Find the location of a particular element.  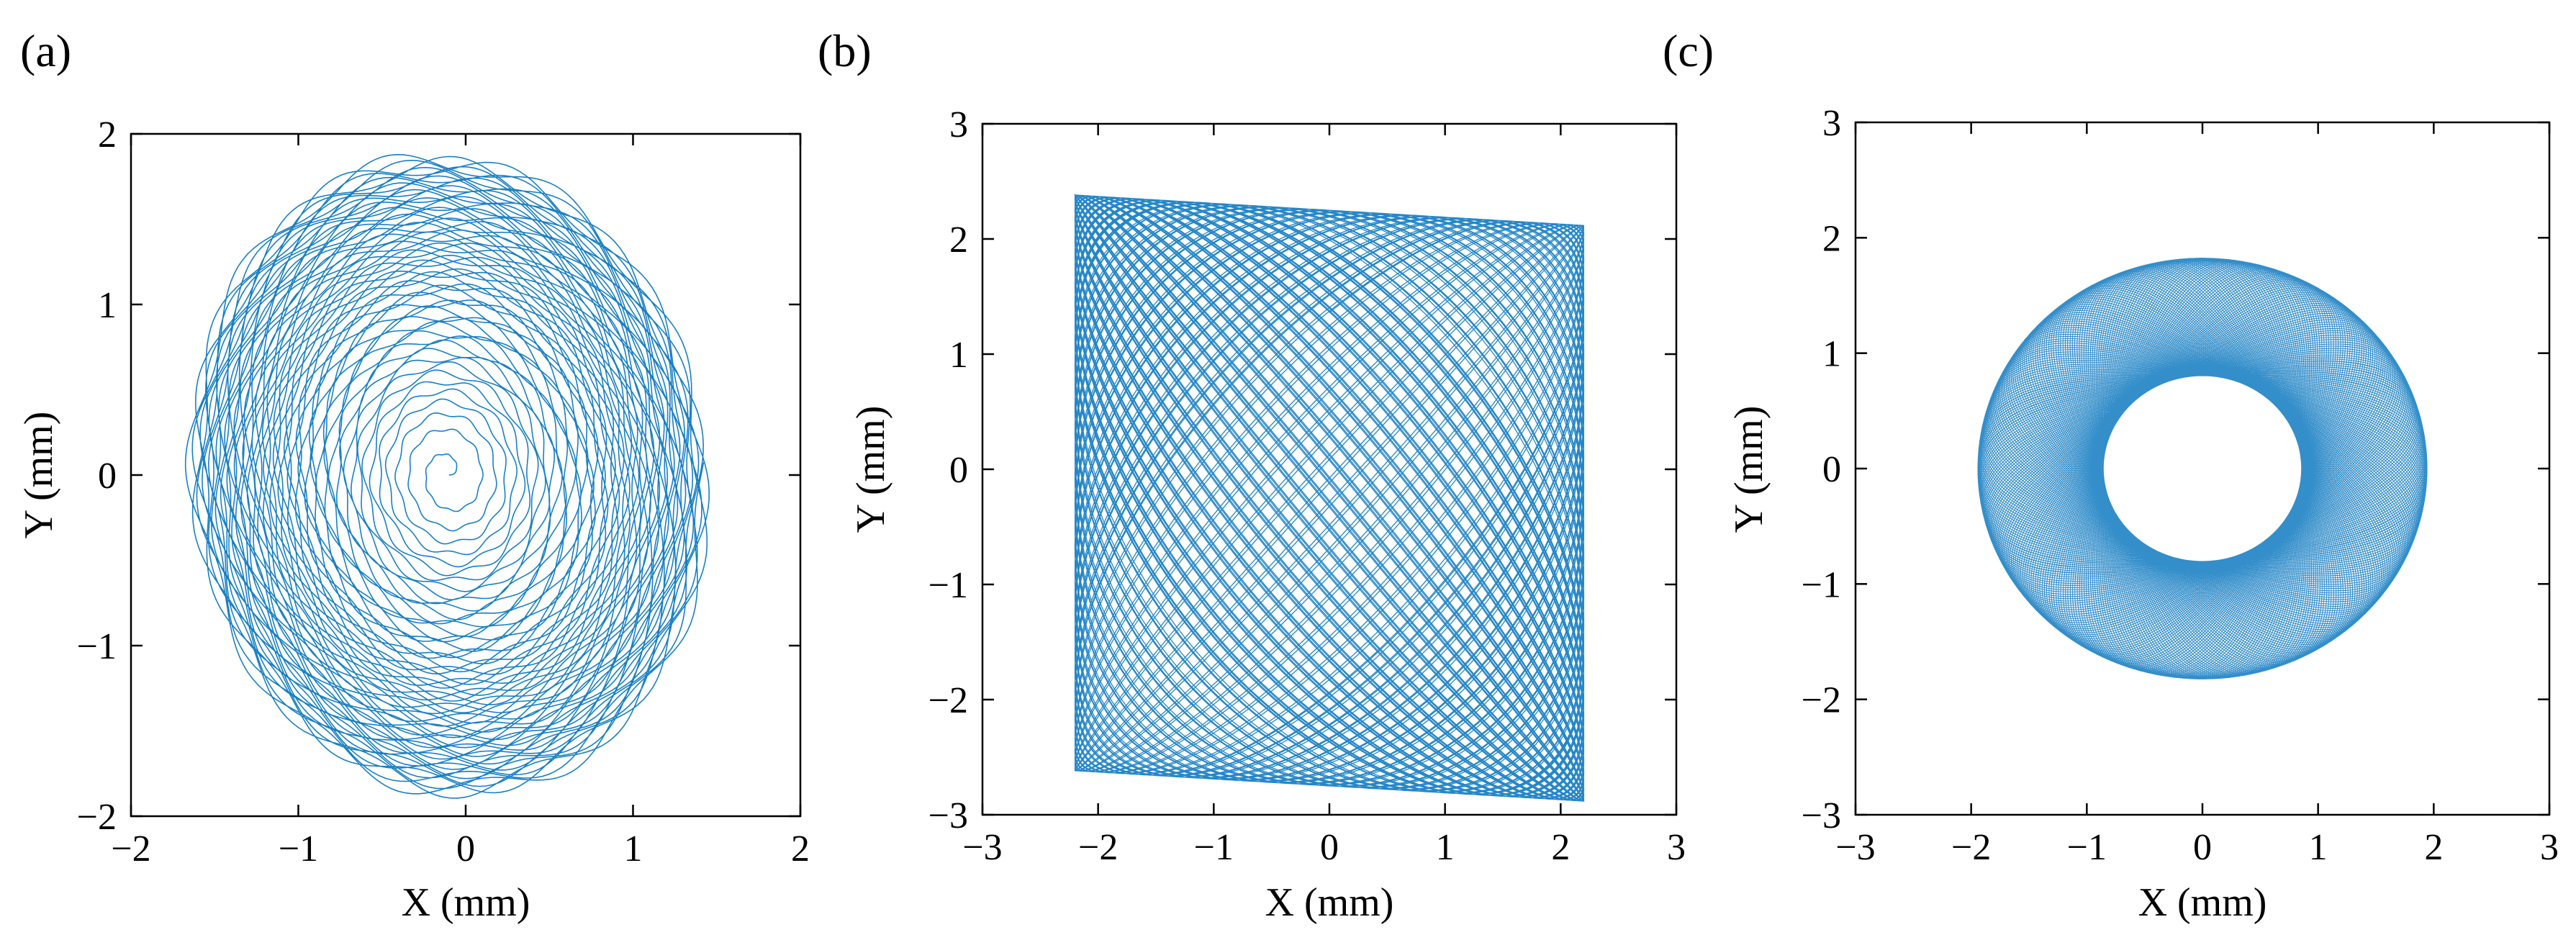

x-tick-label-c: −2 is located at coordinates (1971, 848).